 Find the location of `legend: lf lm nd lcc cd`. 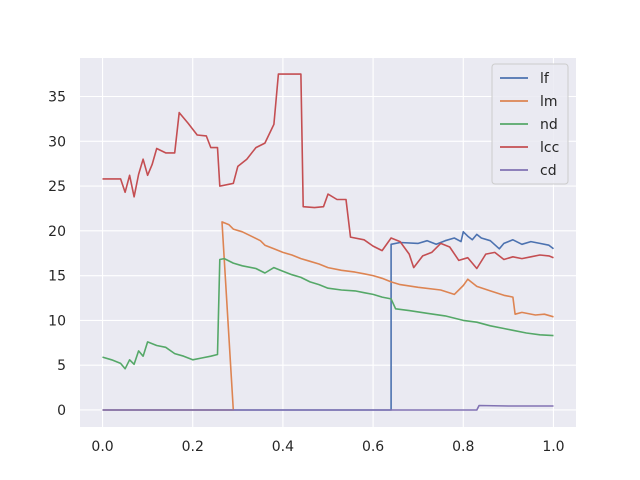

legend: lf lm nd lcc cd is located at coordinates (530, 124).